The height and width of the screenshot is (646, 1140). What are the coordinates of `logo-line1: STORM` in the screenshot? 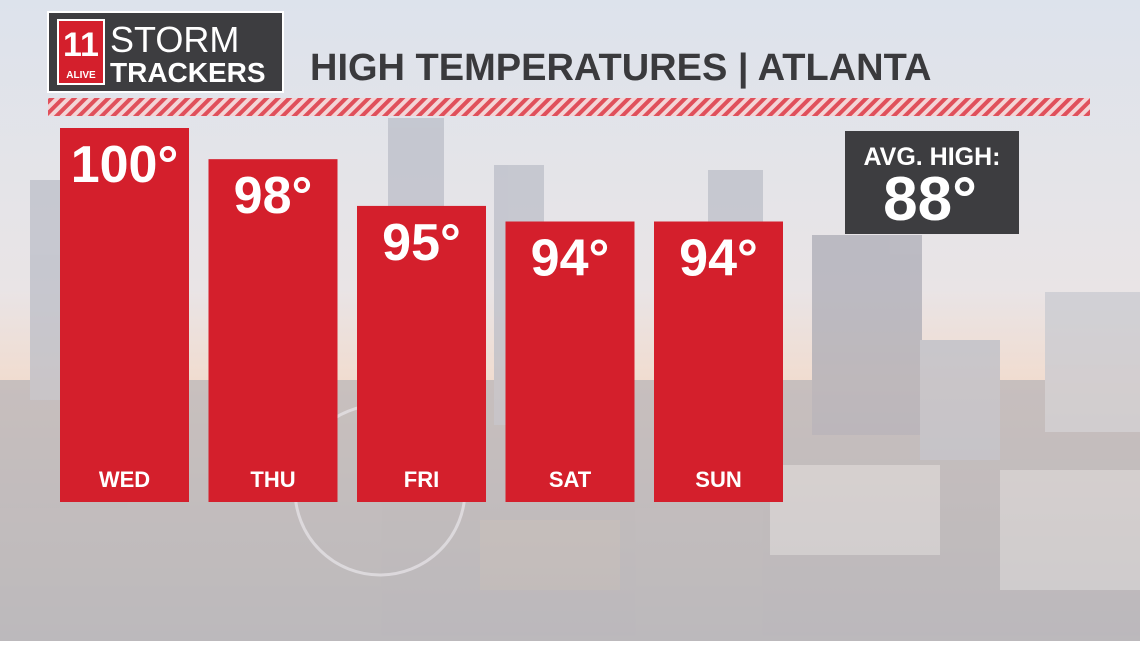 It's located at (174, 39).